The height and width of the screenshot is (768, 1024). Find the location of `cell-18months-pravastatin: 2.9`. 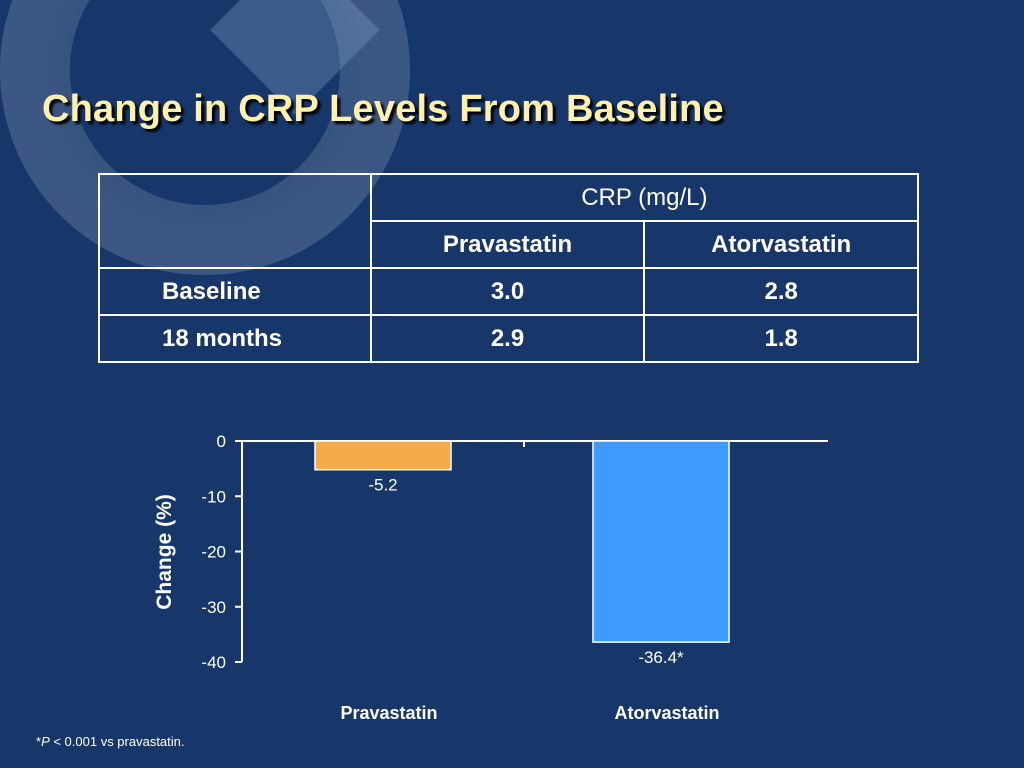

cell-18months-pravastatin: 2.9 is located at coordinates (507, 338).